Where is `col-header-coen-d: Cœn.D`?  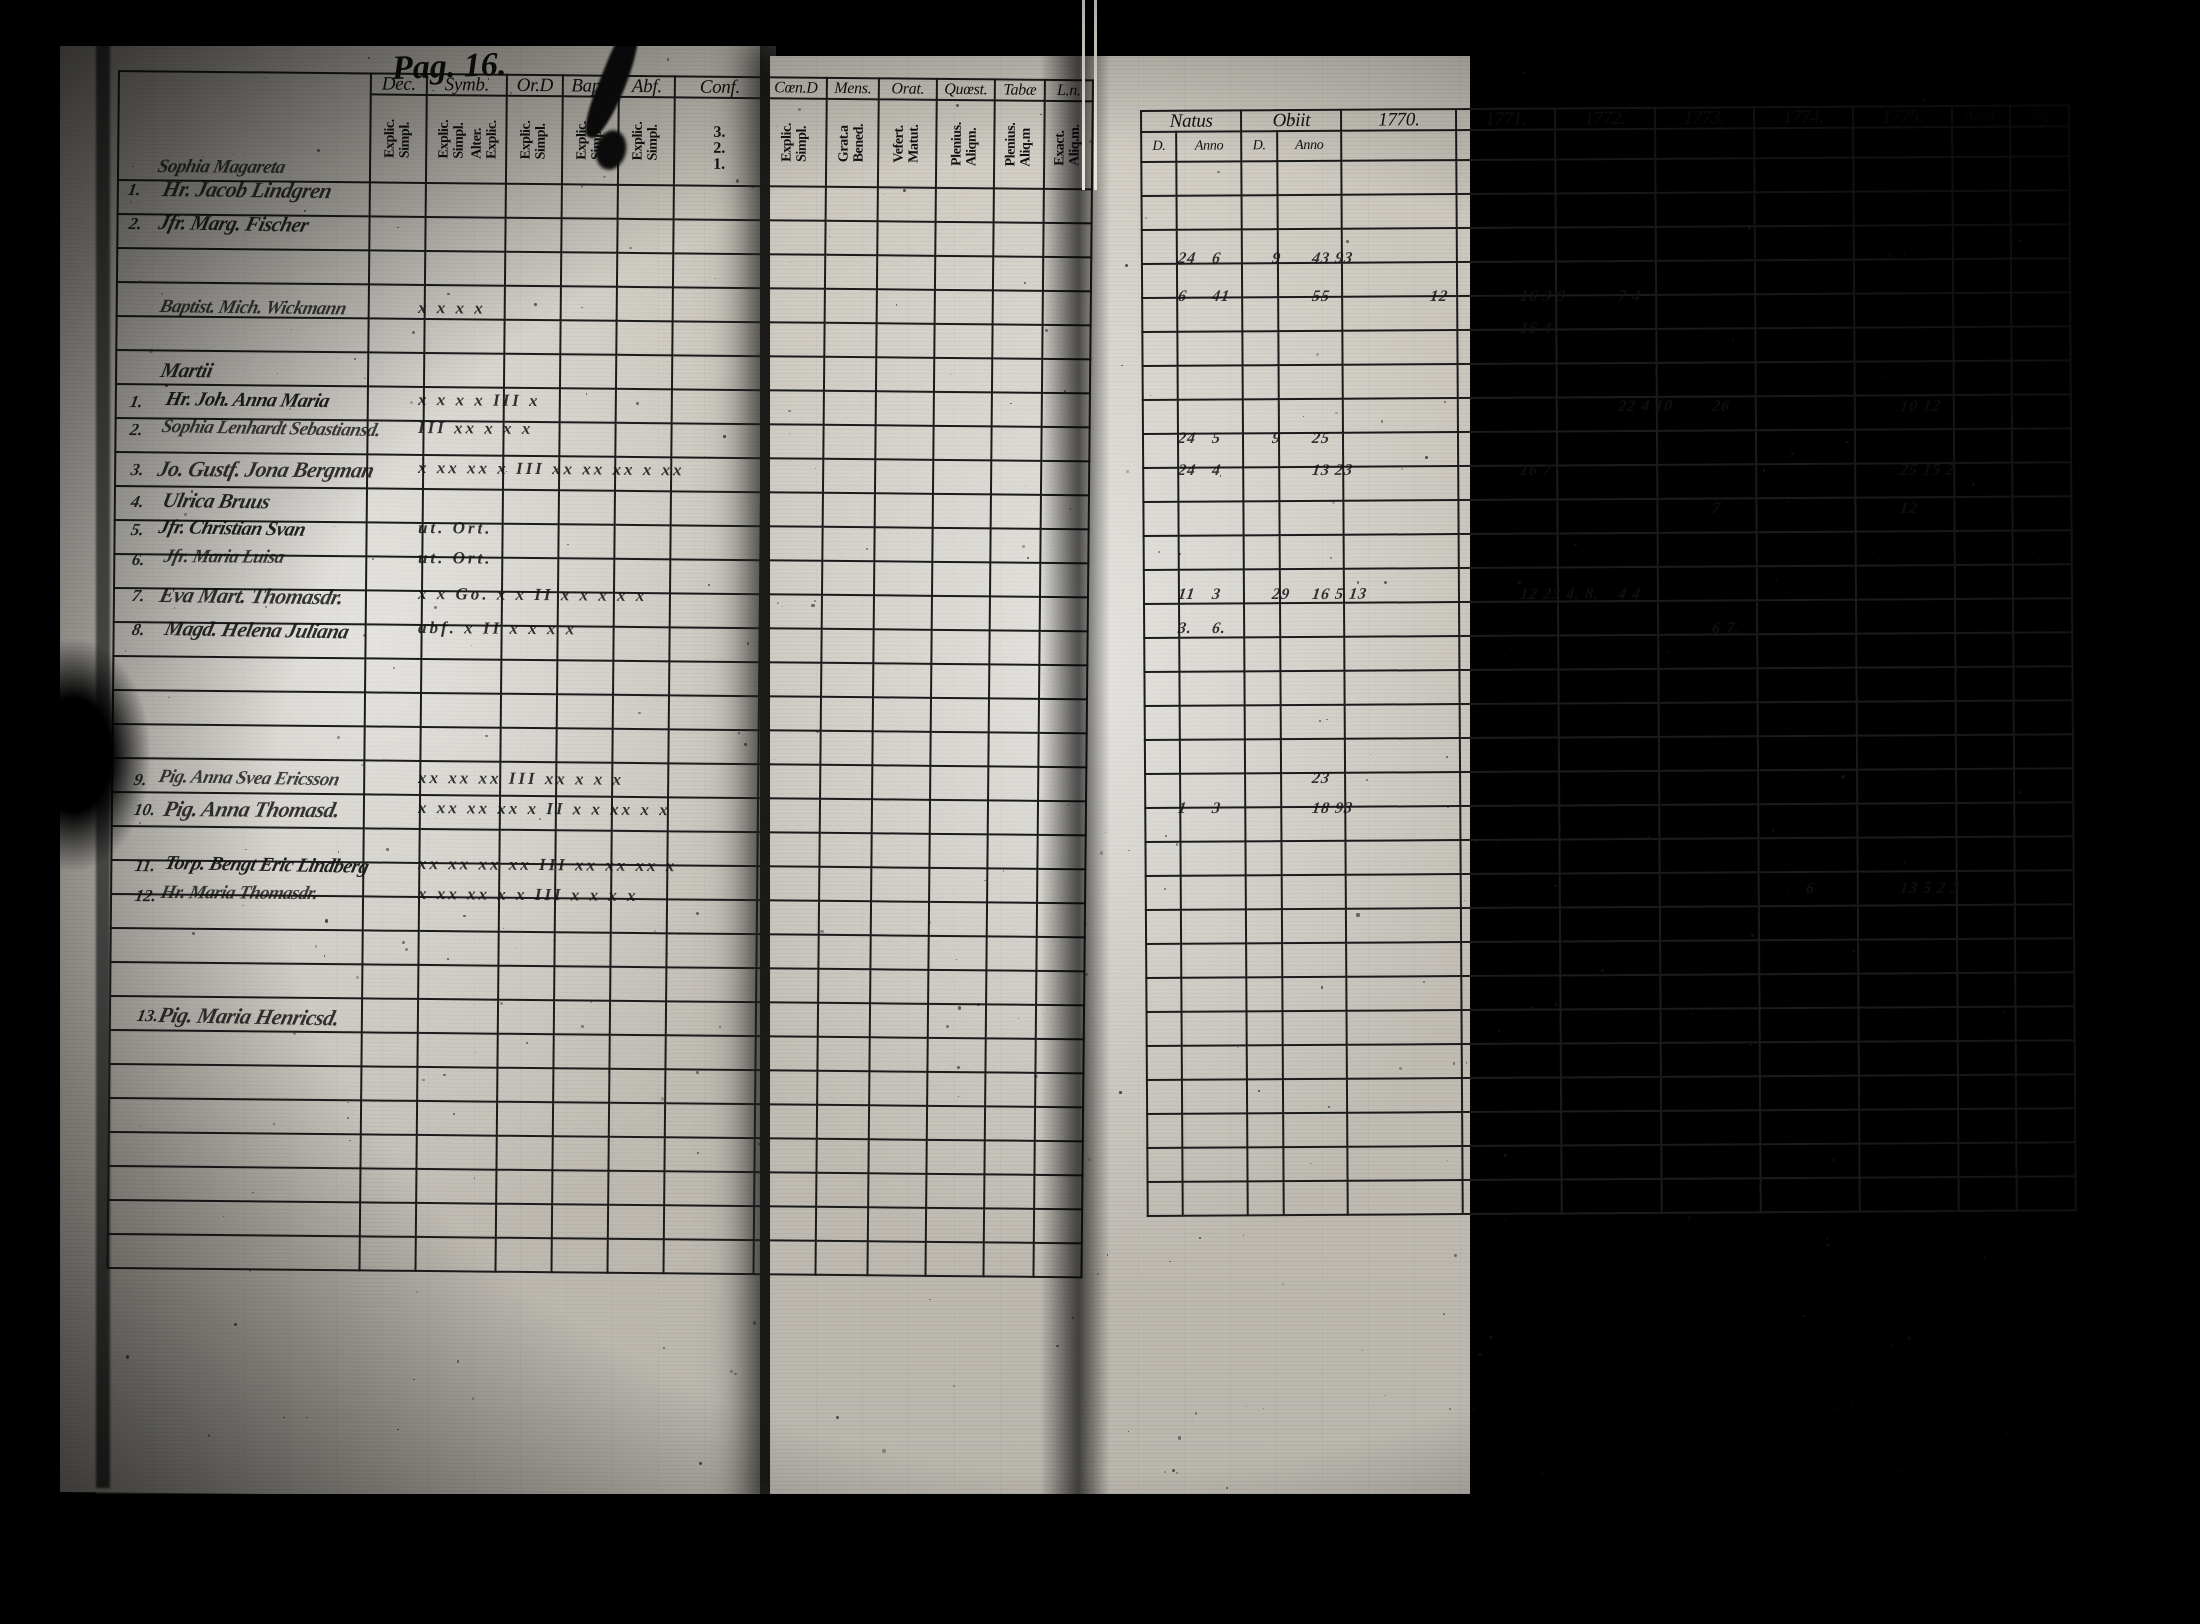
col-header-coen-d: Cœn.D is located at coordinates (795, 88).